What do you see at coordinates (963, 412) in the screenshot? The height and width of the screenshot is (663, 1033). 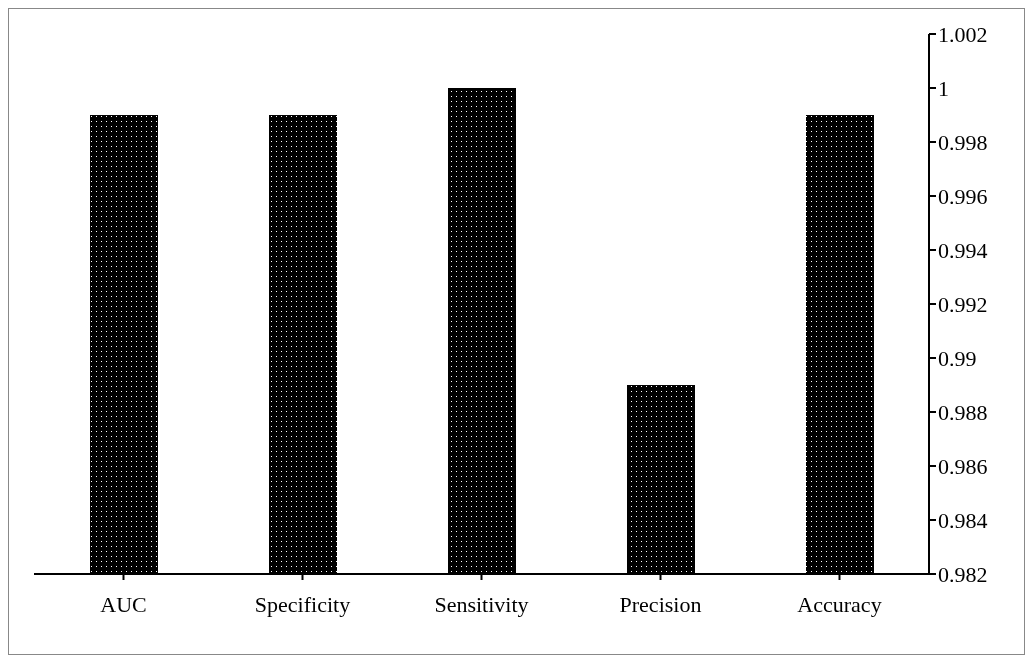 I see `y-tick-label: 0.988` at bounding box center [963, 412].